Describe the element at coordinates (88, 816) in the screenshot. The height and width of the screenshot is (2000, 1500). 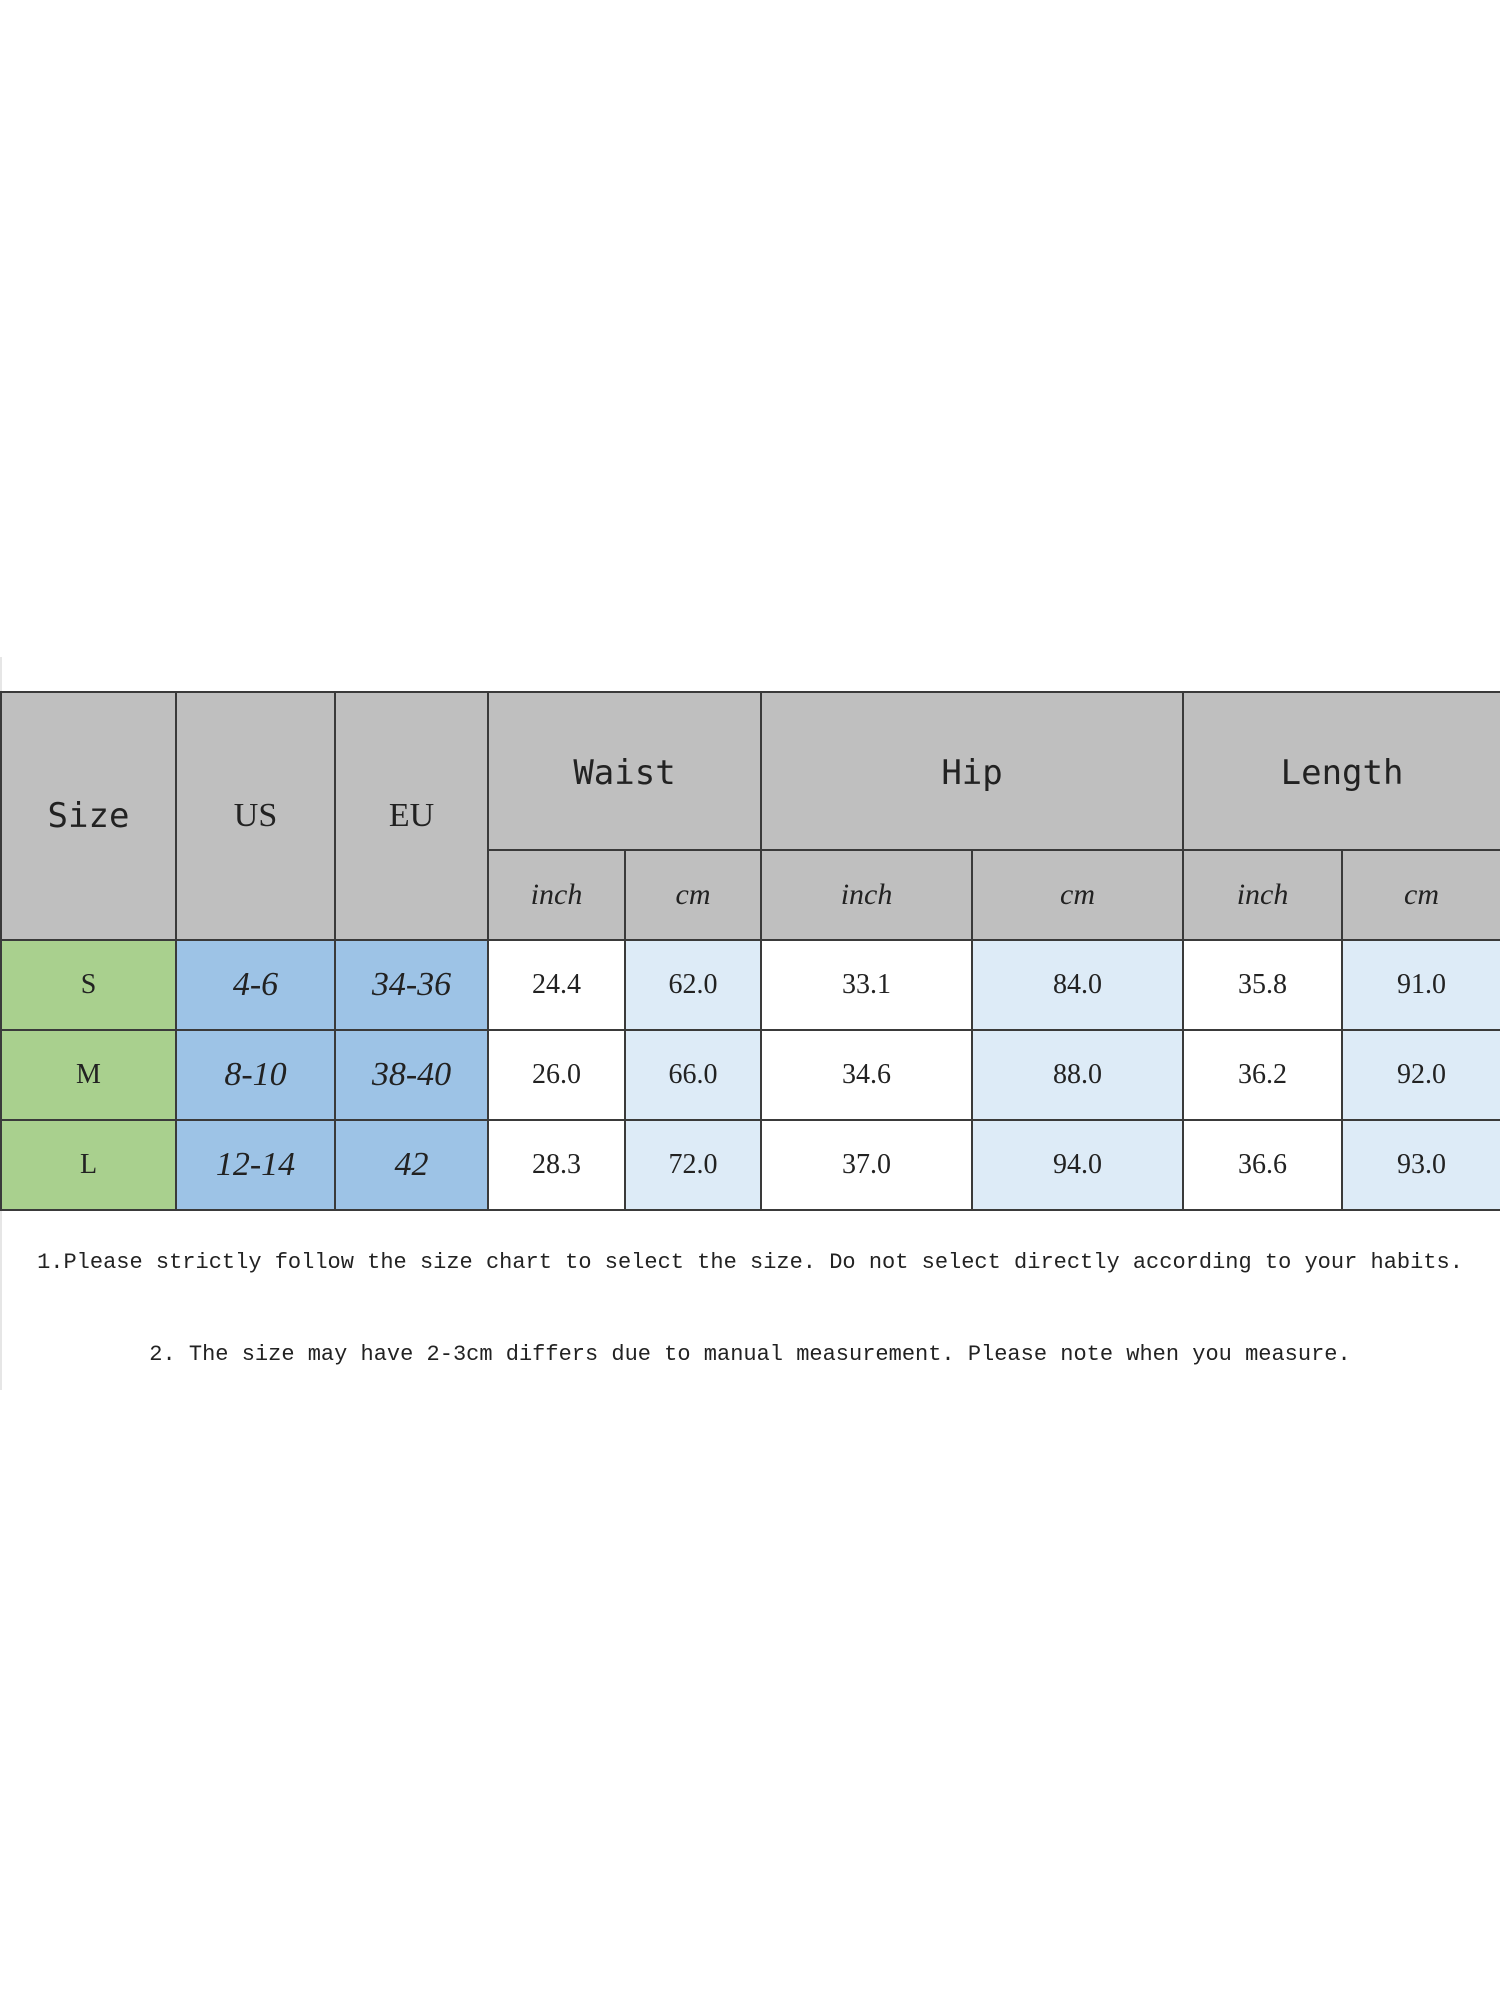
I see `header-size: Size` at that location.